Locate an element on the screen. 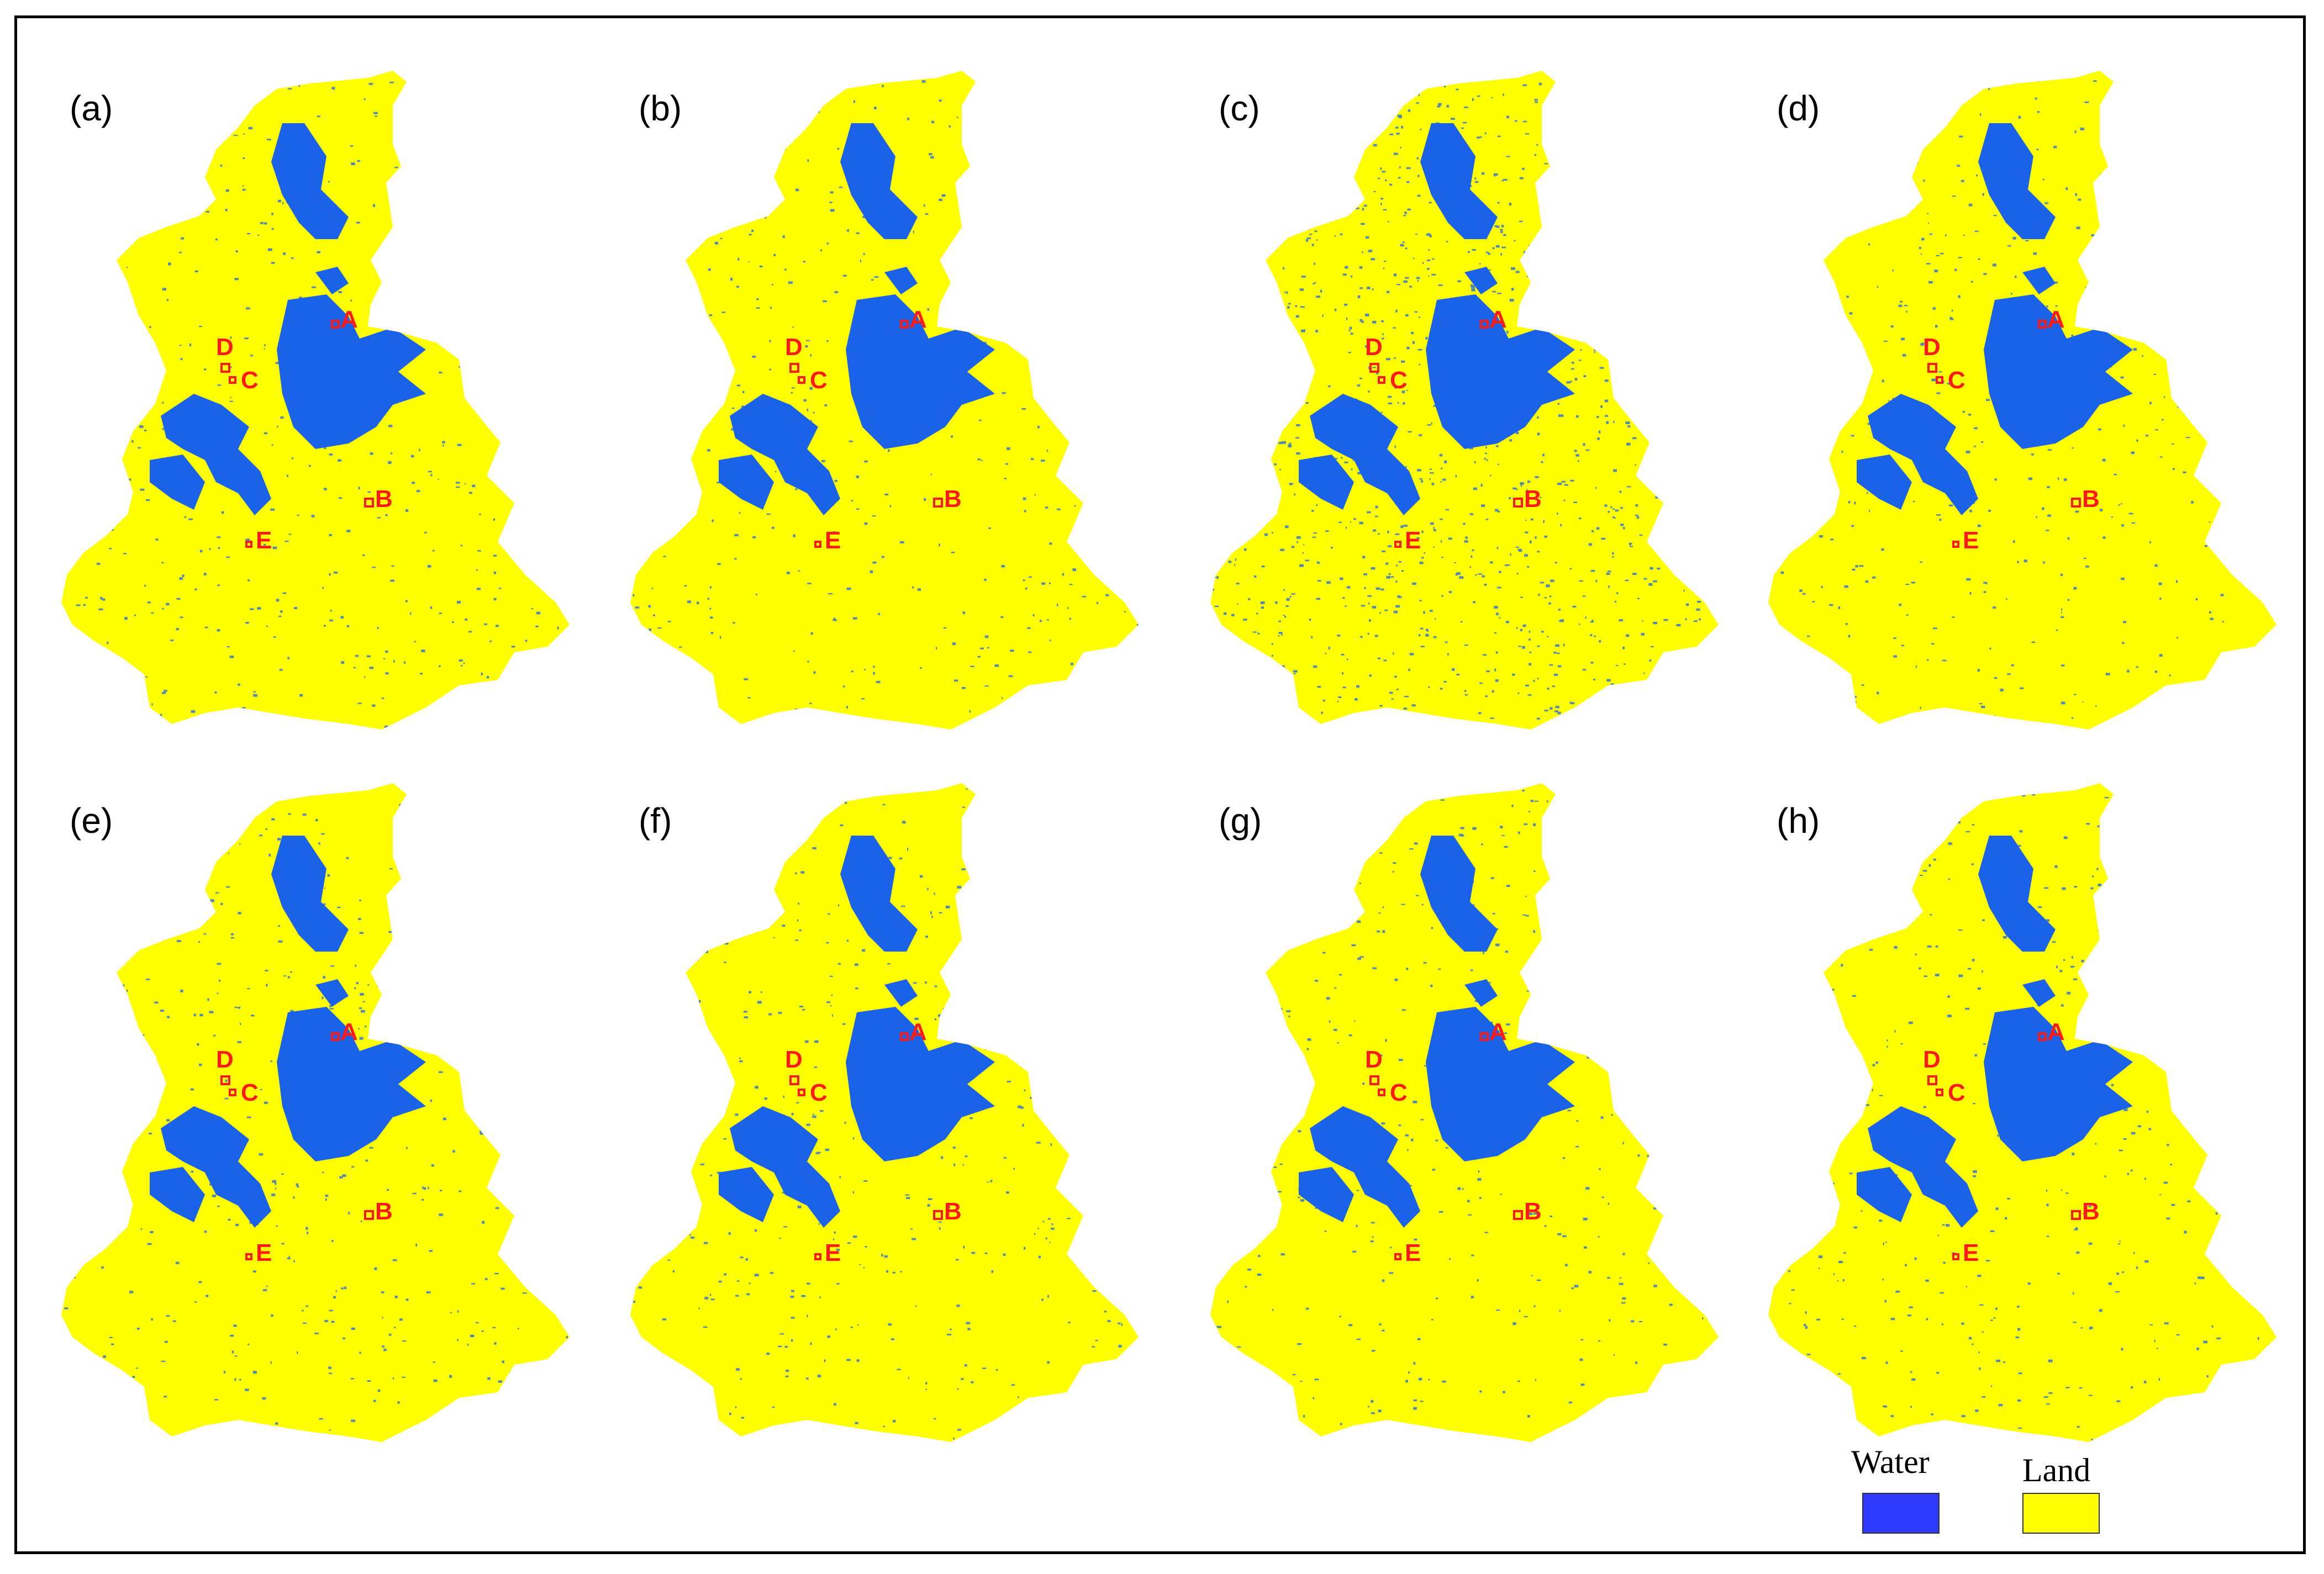  map-panel: A B C D E (c) is located at coordinates (1464, 388).